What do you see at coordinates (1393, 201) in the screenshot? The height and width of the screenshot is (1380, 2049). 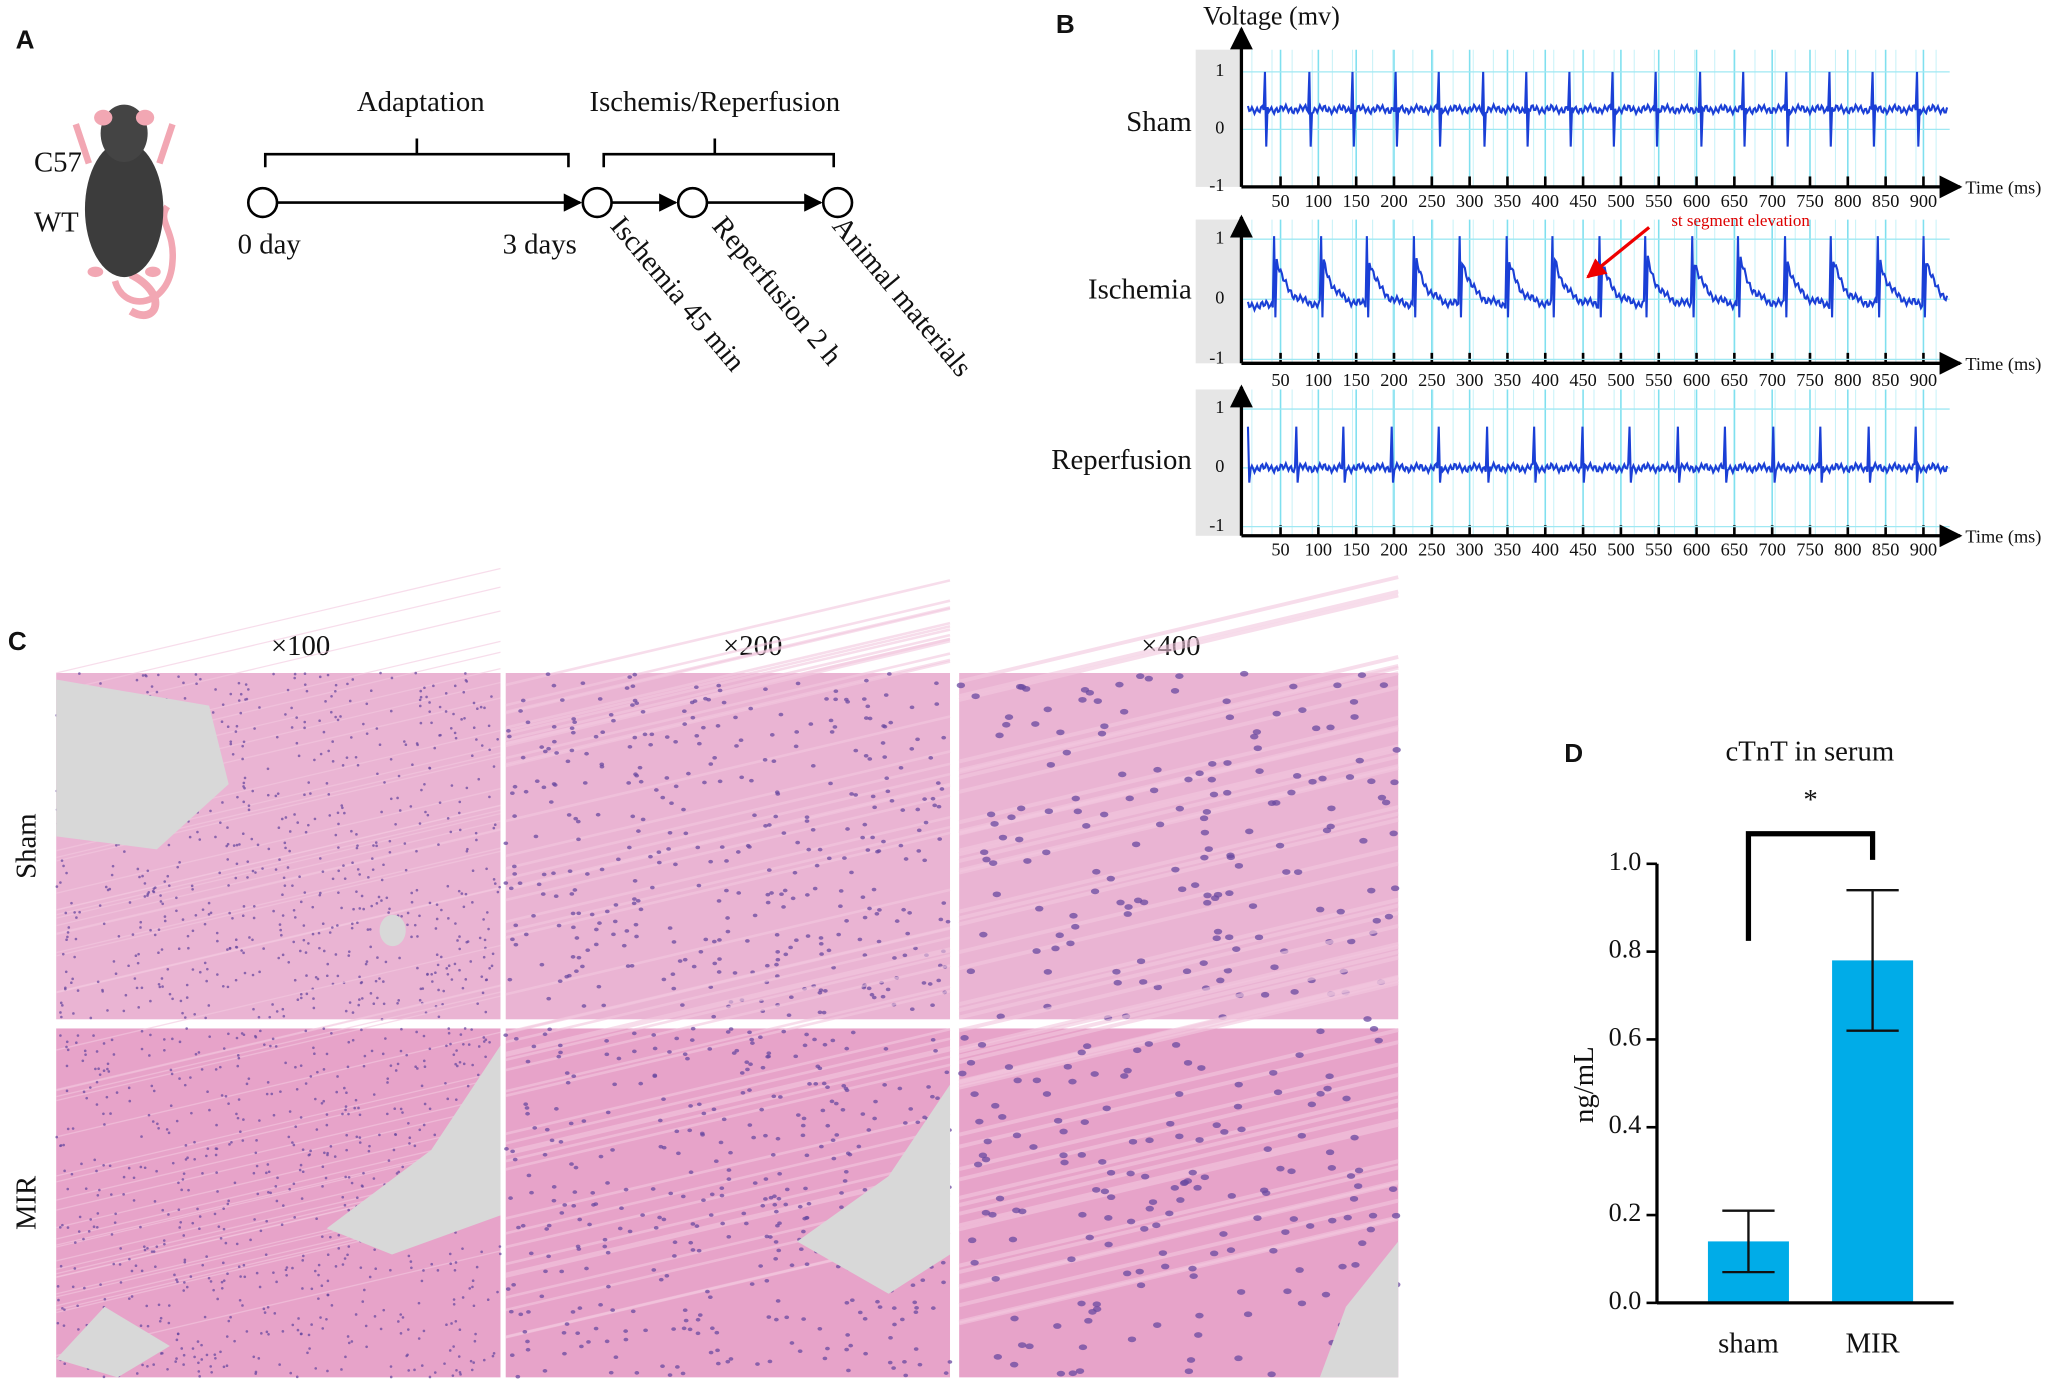 I see `x-tick-label: 200` at bounding box center [1393, 201].